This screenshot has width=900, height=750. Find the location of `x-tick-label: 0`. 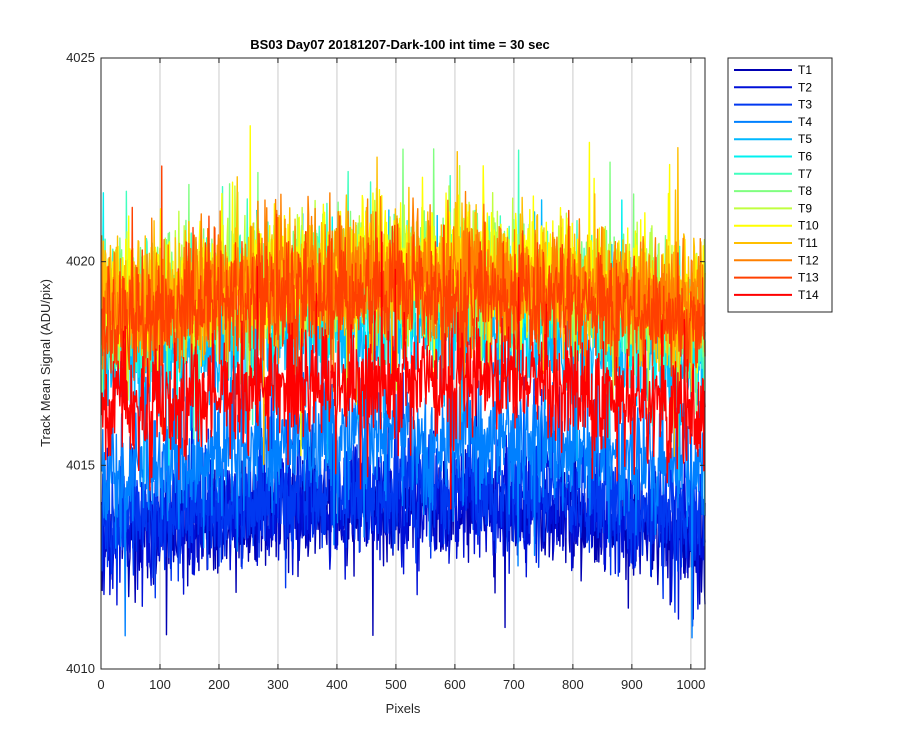

x-tick-label: 0 is located at coordinates (100, 684).